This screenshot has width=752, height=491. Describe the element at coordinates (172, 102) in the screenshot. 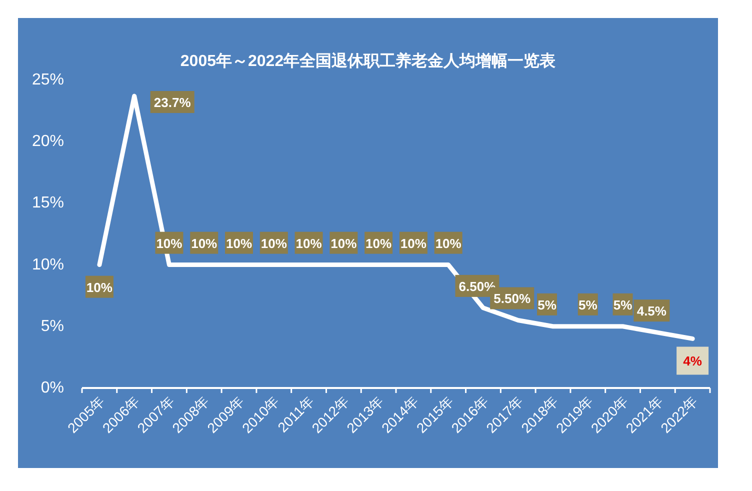

I see `text: 23.7%` at that location.